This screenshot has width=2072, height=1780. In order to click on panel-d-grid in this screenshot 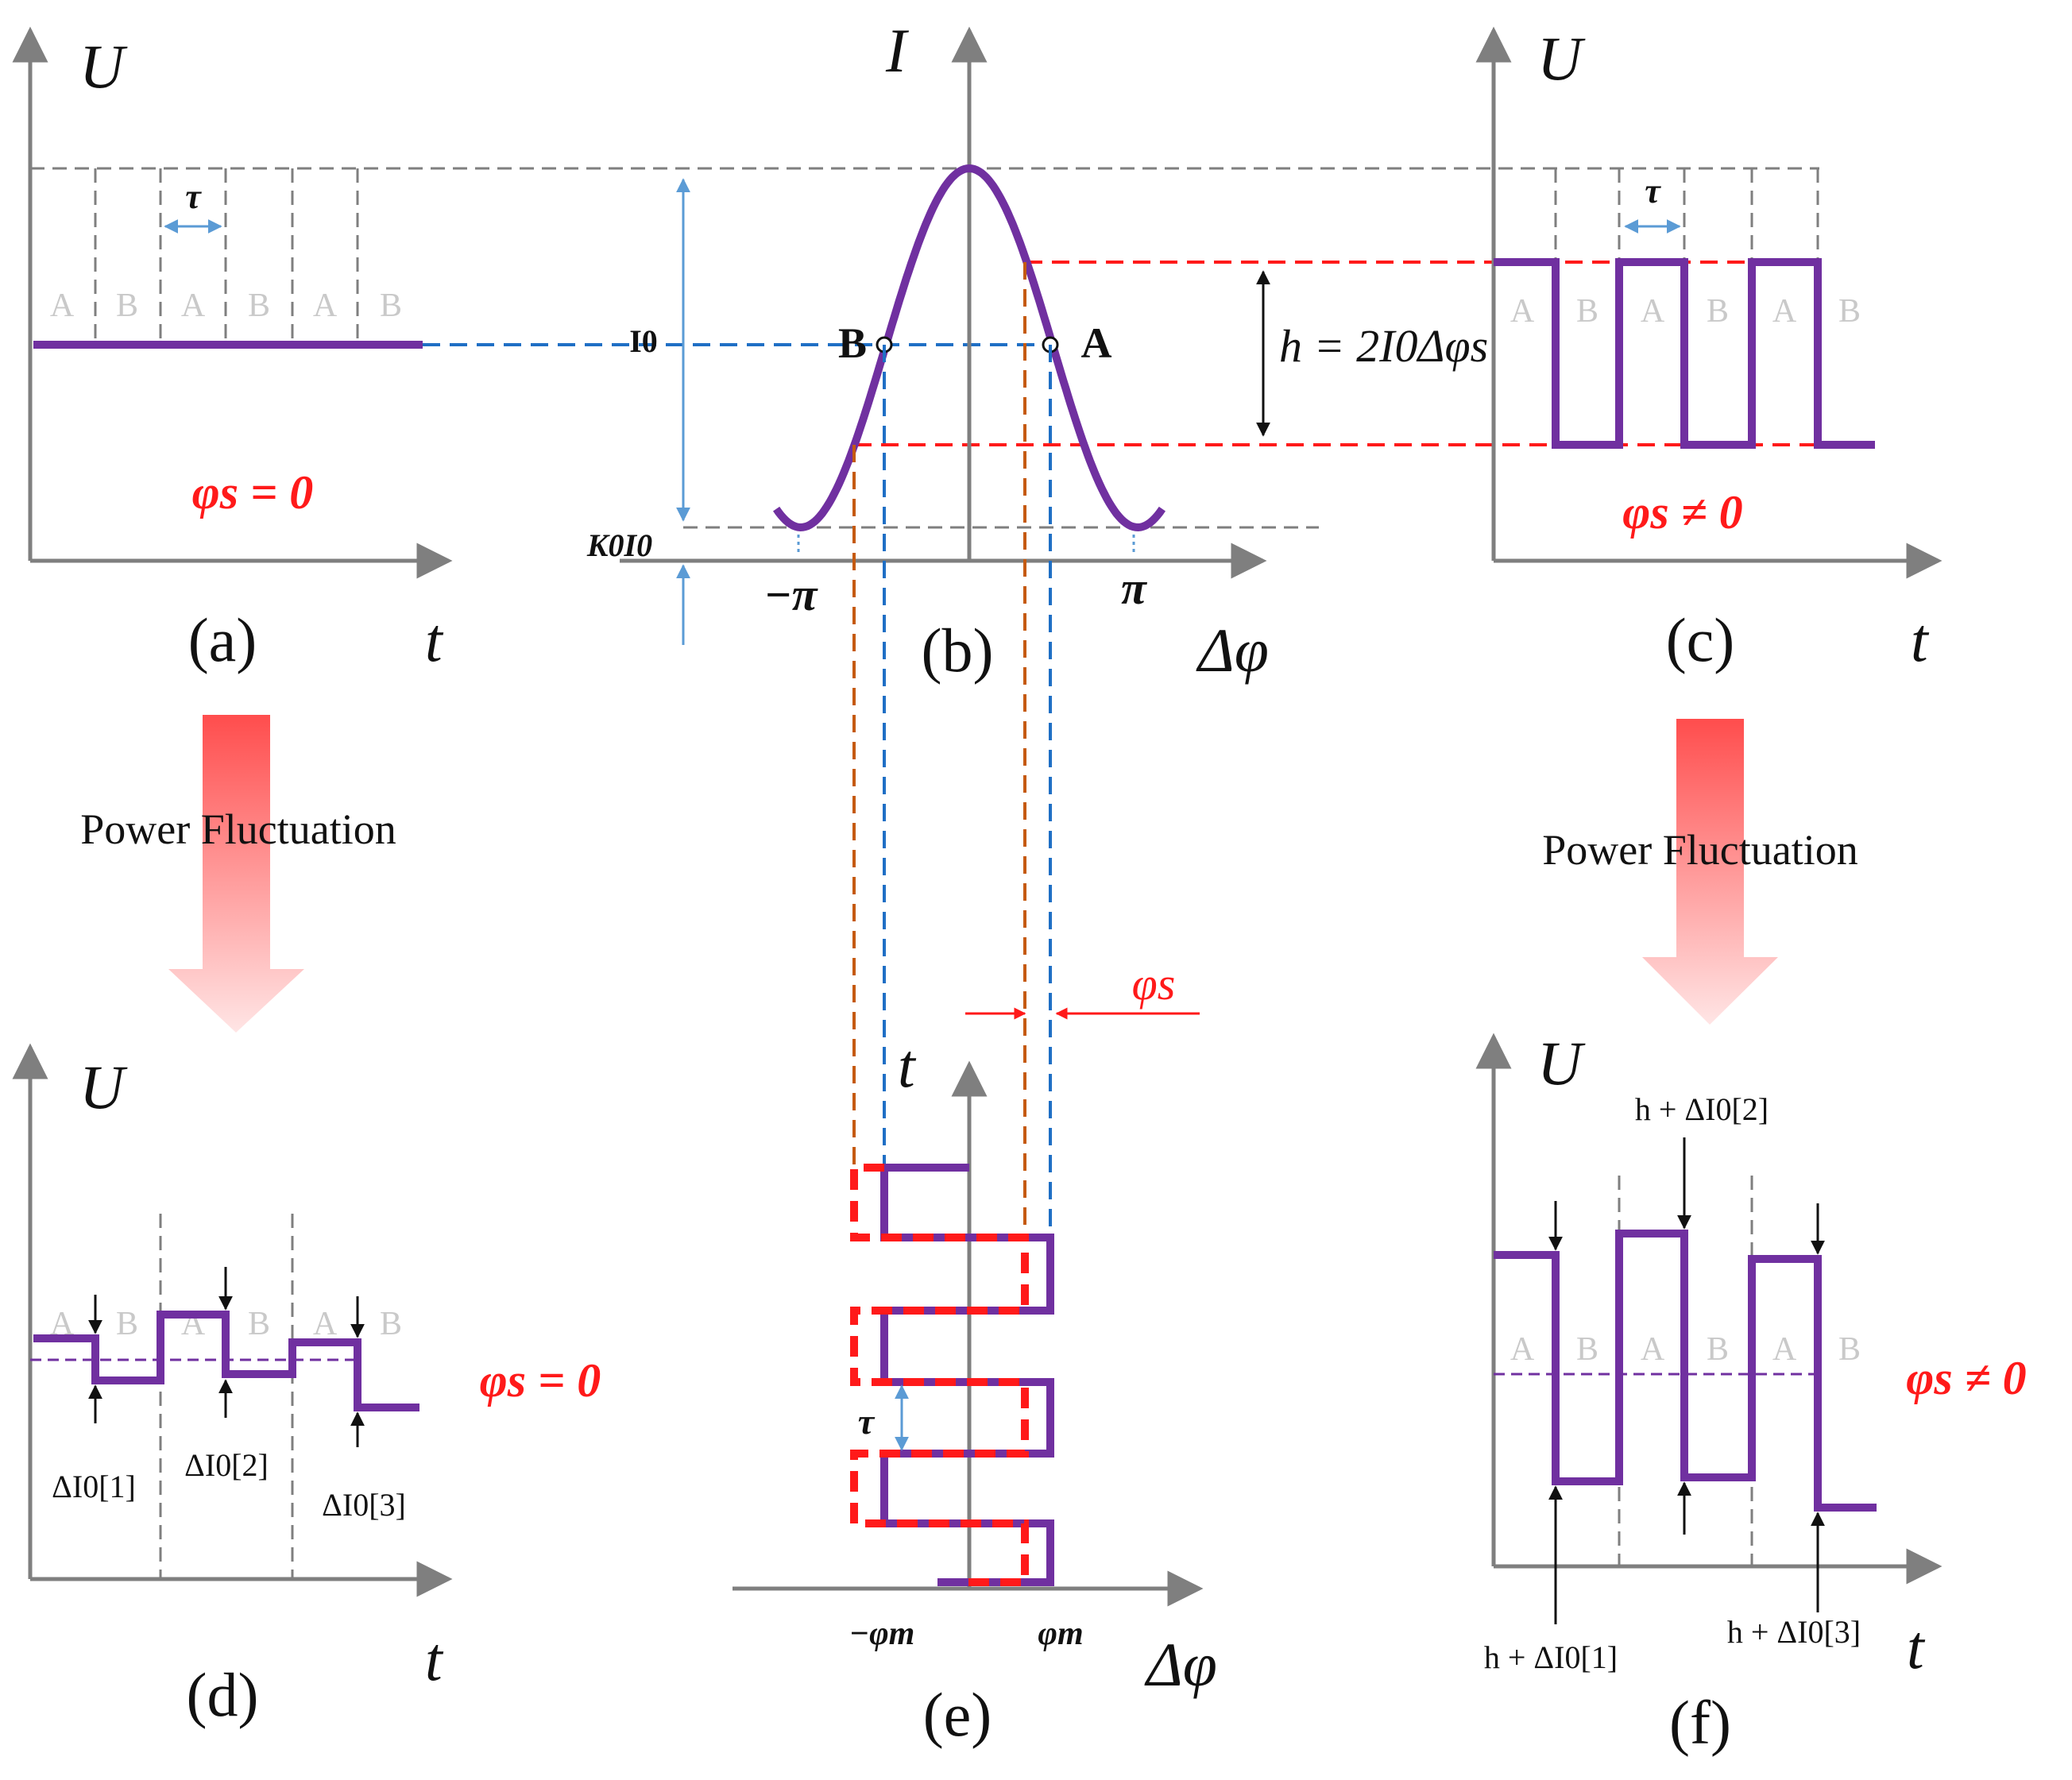, I will do `click(226, 1396)`.